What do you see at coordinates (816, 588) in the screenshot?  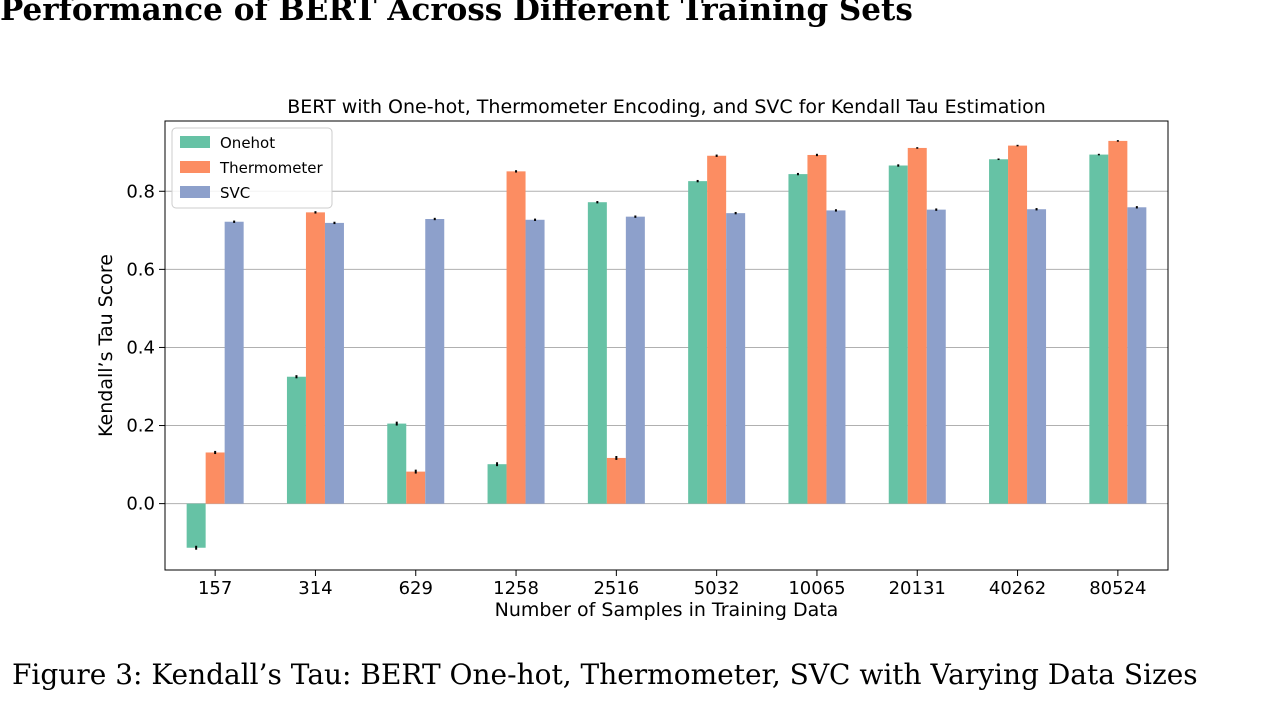 I see `x-tick-label: 10065` at bounding box center [816, 588].